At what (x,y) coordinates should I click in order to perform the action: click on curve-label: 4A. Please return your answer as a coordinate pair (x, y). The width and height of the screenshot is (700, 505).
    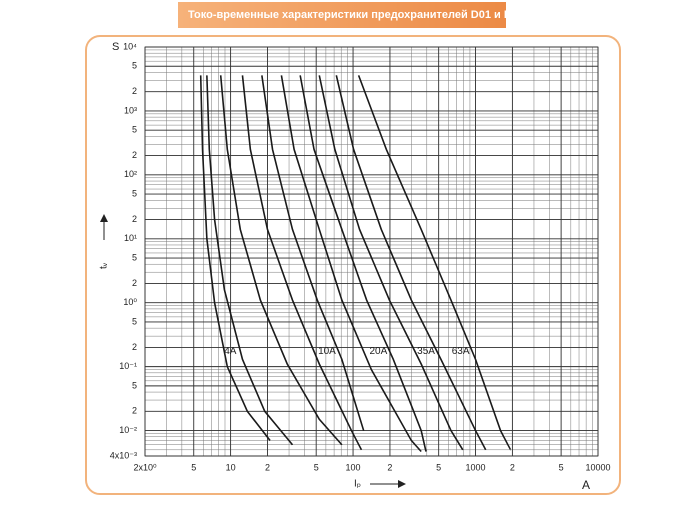
    Looking at the image, I should click on (230, 351).